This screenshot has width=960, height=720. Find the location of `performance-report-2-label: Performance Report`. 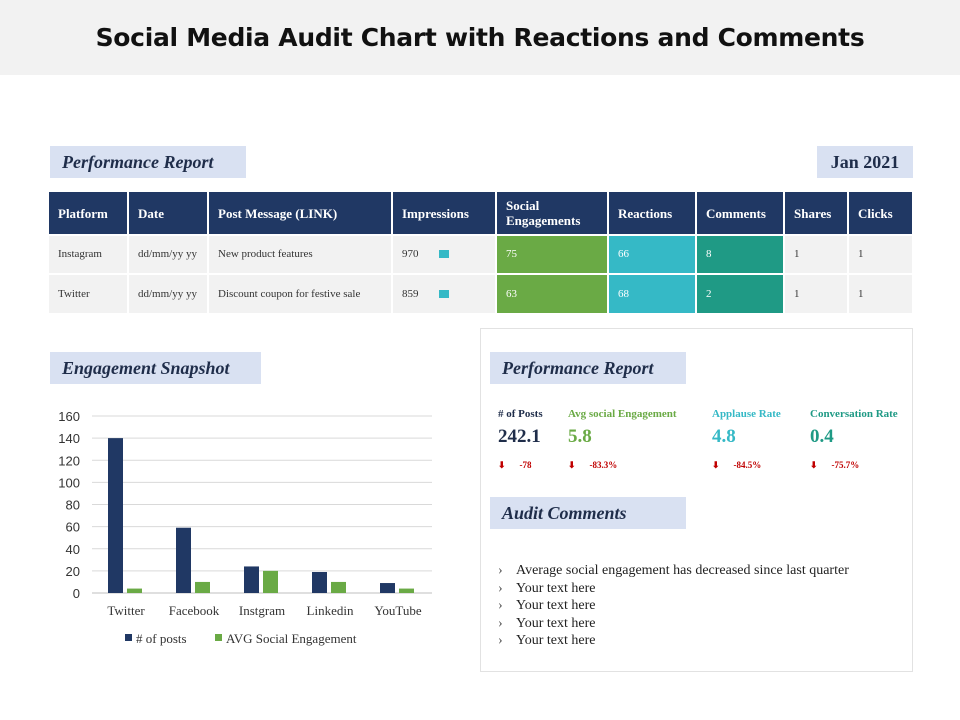

performance-report-2-label: Performance Report is located at coordinates (588, 368).